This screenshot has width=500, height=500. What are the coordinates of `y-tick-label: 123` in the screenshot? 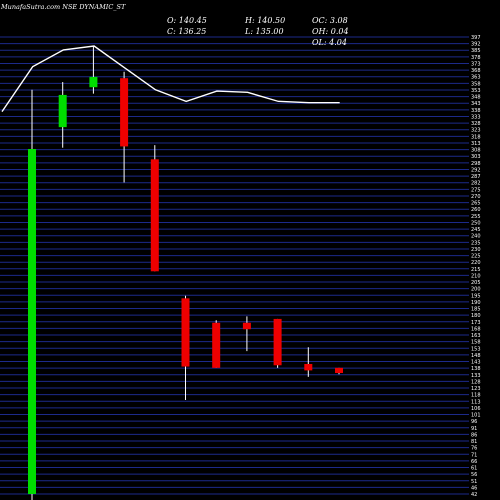 It's located at (476, 389).